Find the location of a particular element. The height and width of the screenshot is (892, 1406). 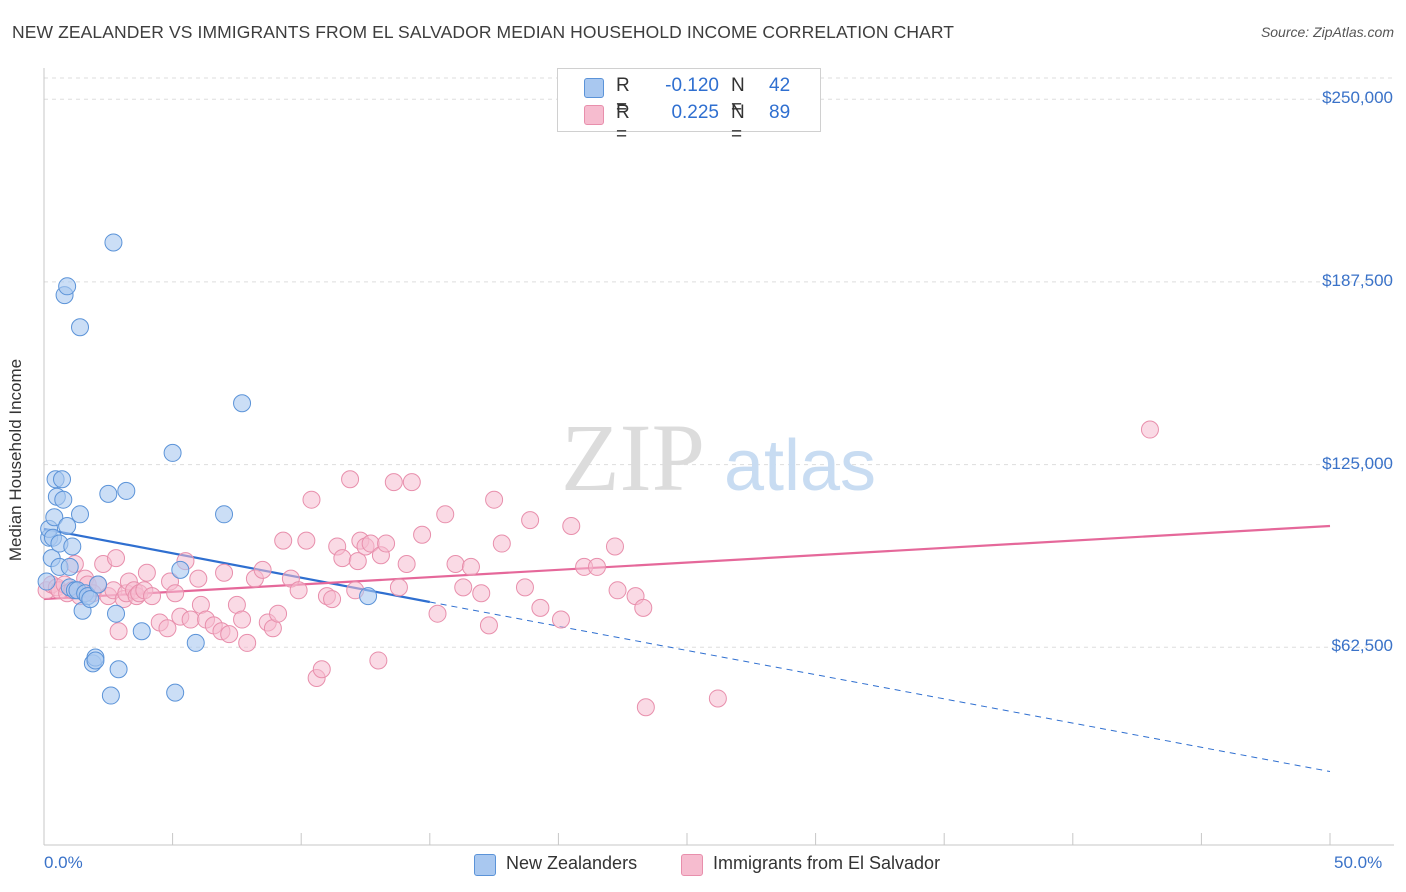

watermark: ZIP atlas is located at coordinates (718, 457).